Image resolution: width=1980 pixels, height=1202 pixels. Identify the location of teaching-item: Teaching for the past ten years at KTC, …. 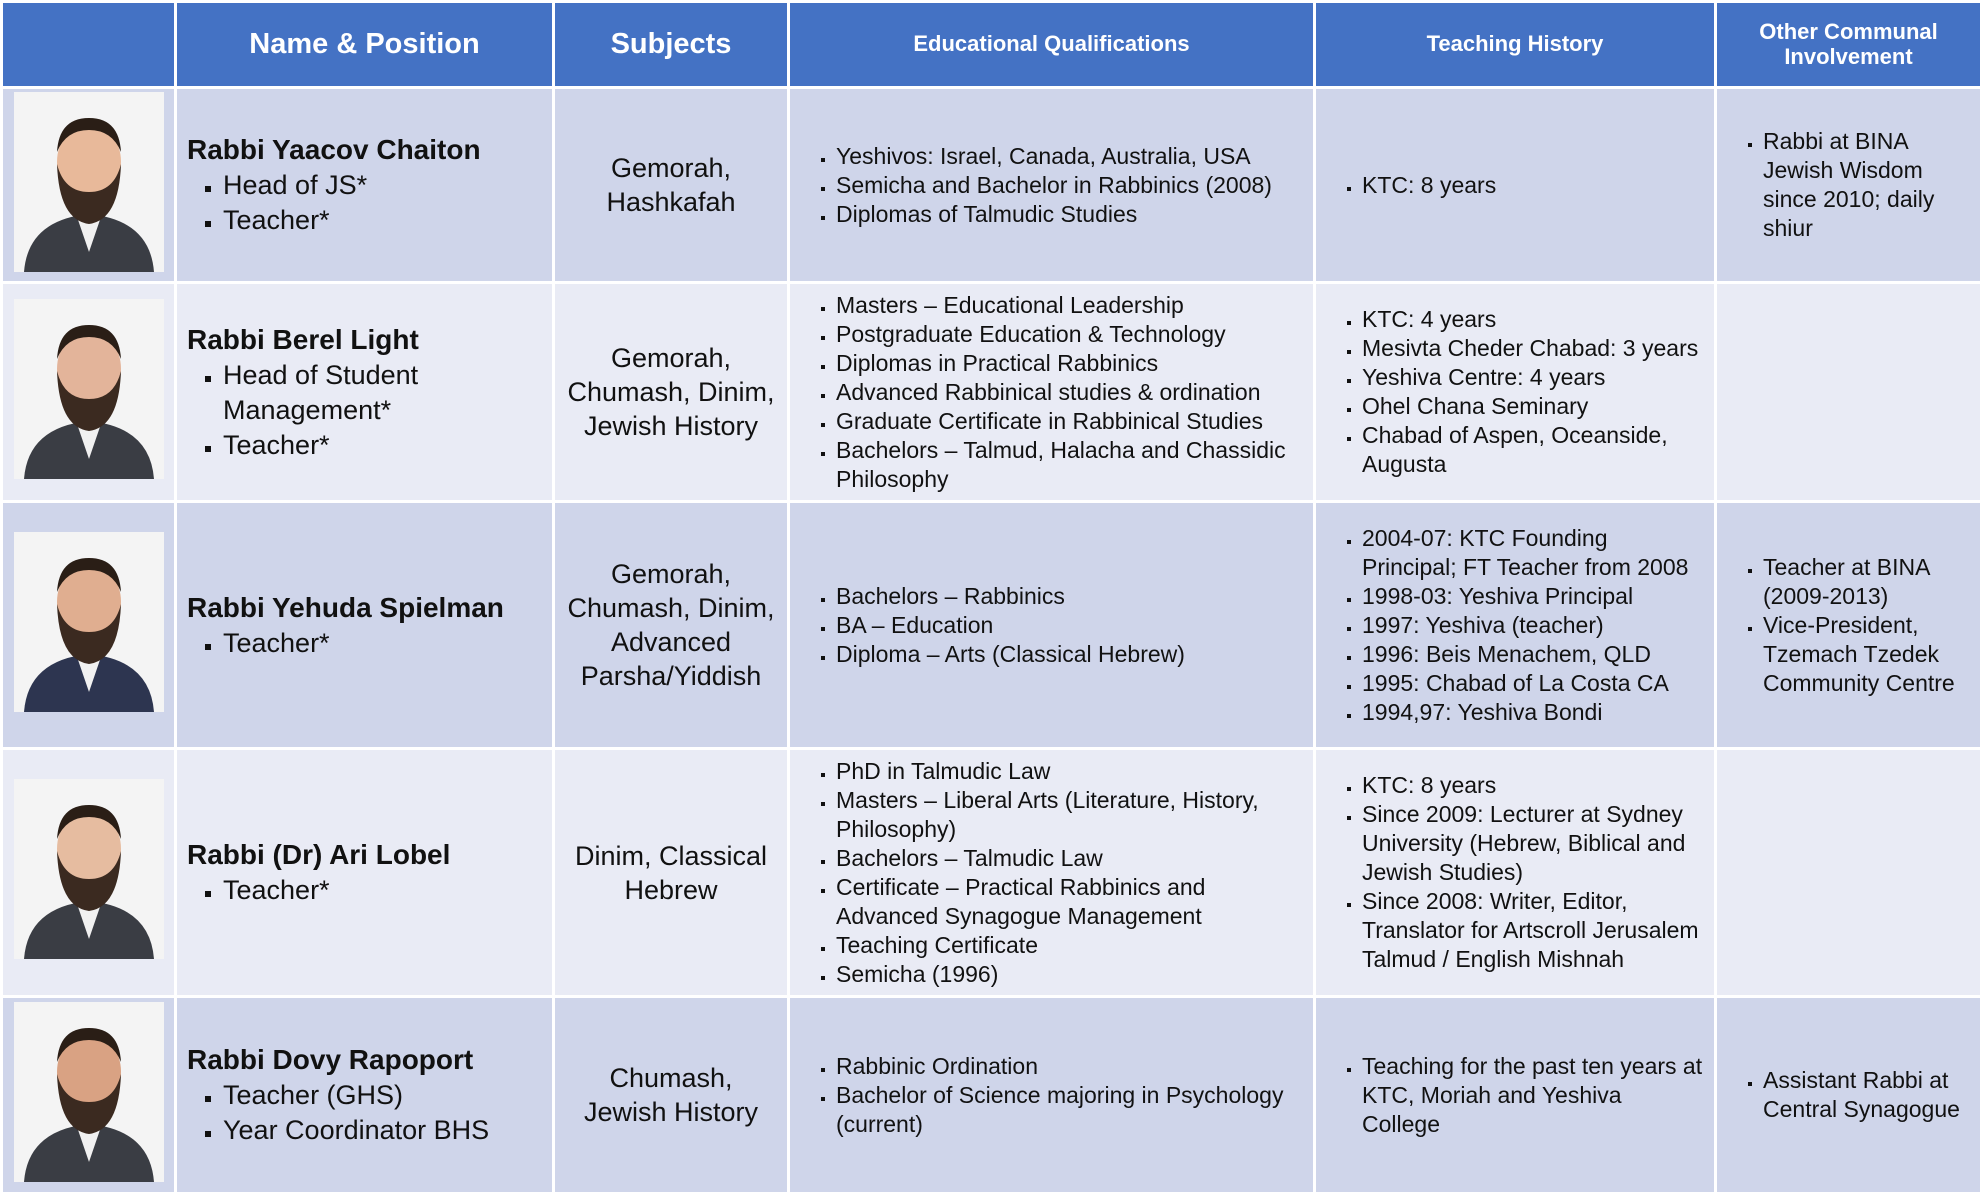
(1533, 1095).